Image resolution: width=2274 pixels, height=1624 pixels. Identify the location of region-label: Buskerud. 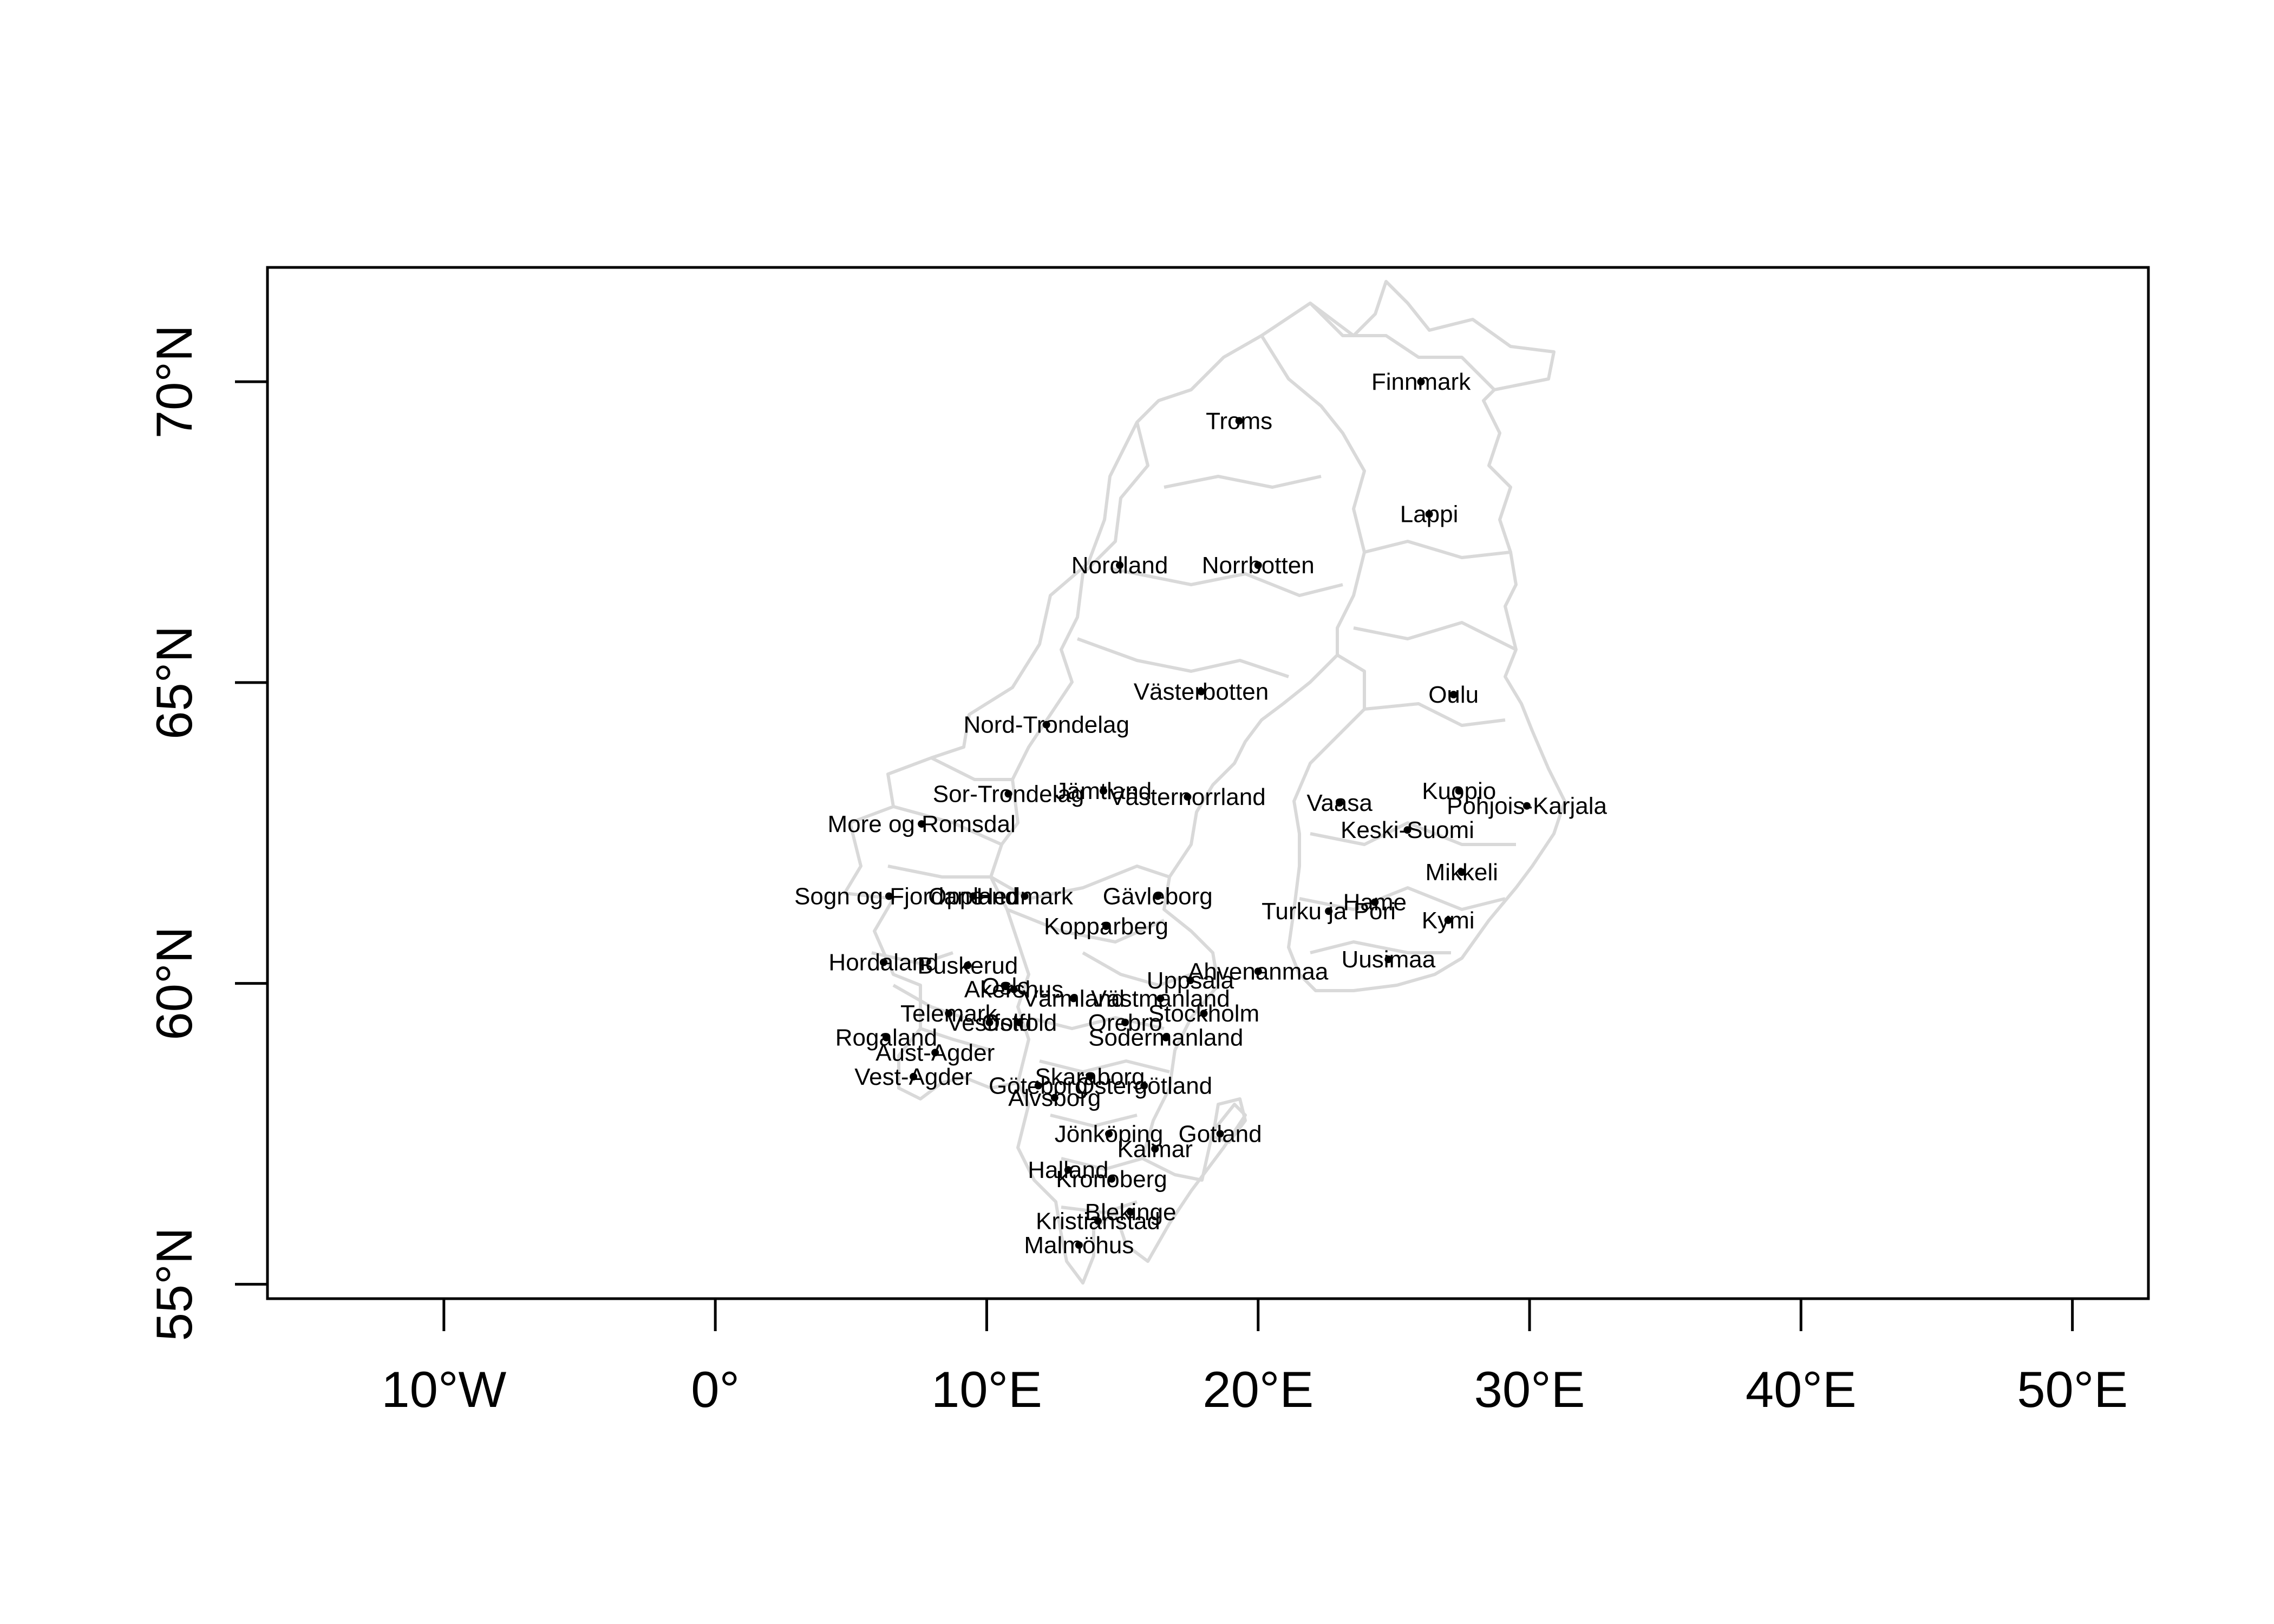
(968, 966).